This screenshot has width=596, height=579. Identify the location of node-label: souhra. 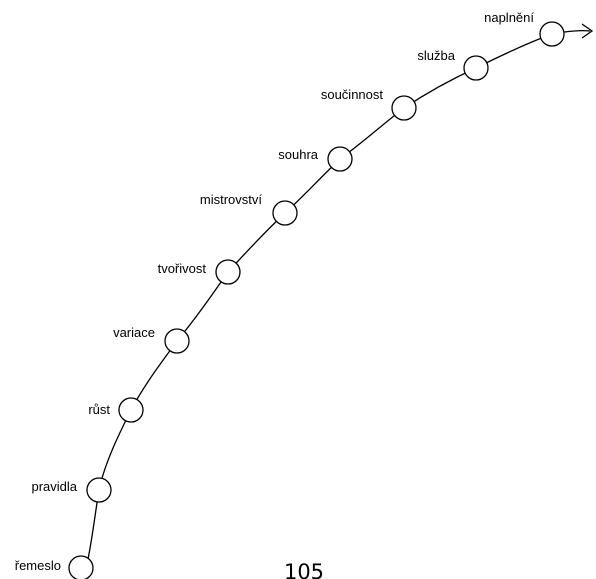
(298, 154).